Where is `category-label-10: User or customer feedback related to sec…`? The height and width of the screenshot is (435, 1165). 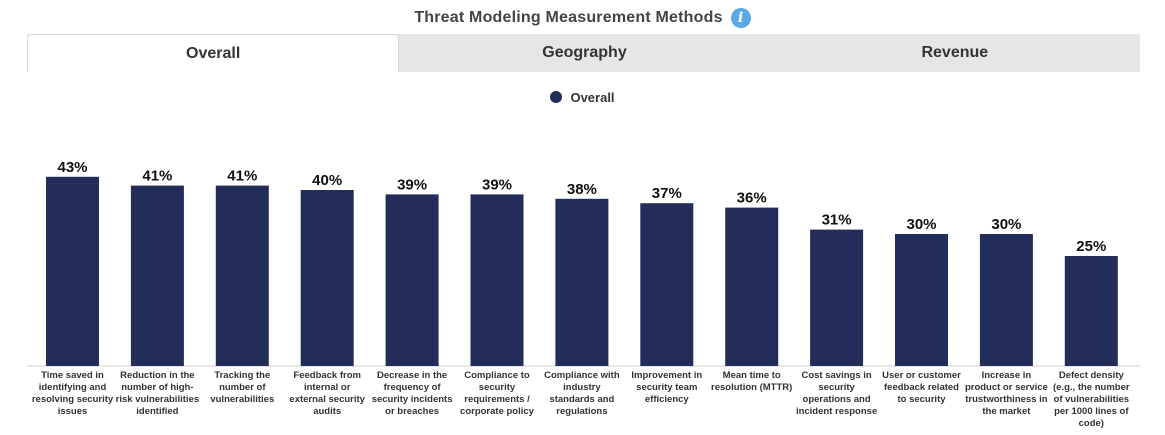
category-label-10: User or customer feedback related to sec… is located at coordinates (921, 387).